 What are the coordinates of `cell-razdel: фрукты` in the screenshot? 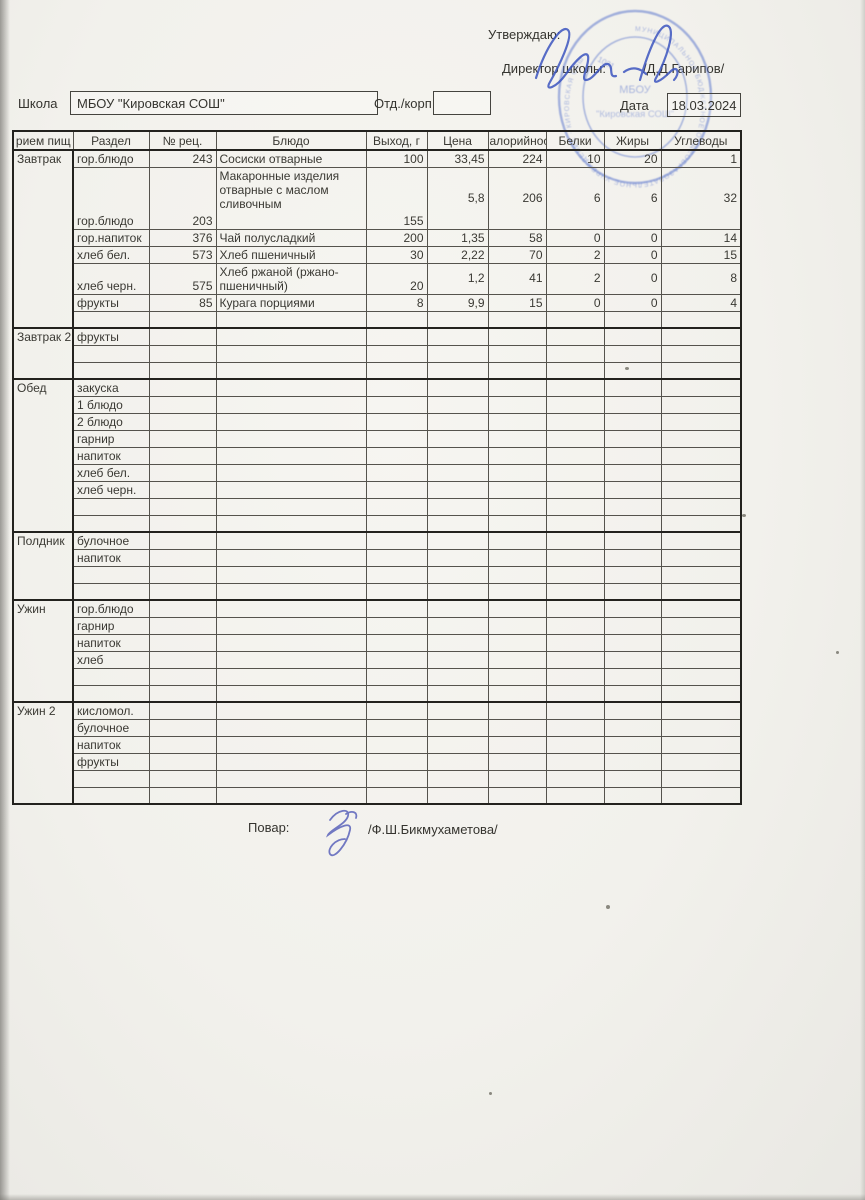 It's located at (111, 302).